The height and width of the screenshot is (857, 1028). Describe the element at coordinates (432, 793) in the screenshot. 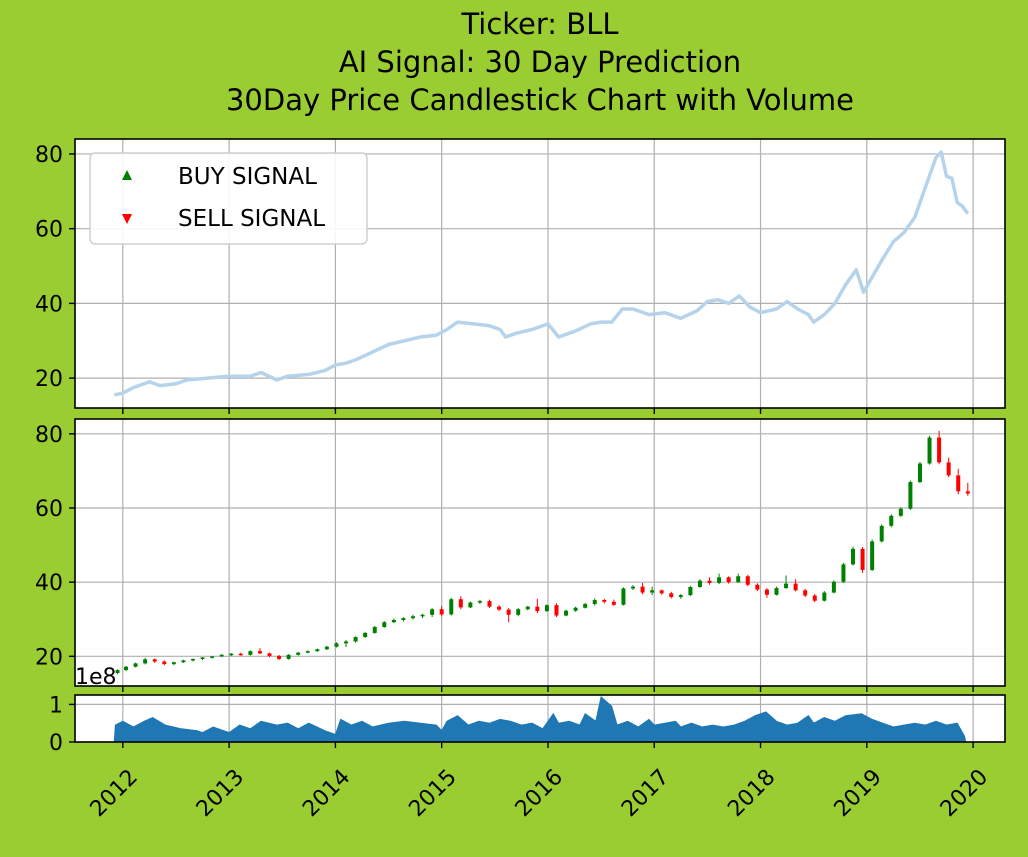

I see `xtick-label: 2015` at that location.